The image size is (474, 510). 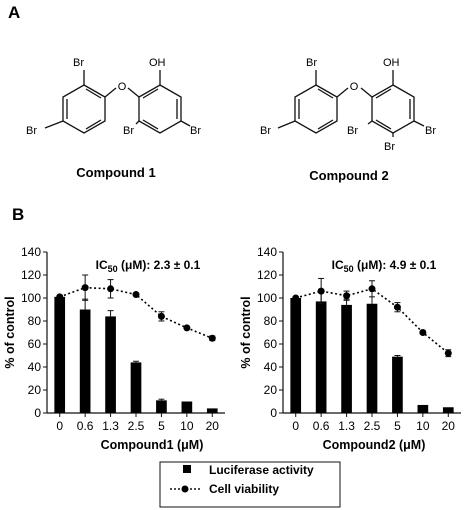 I want to click on compound1-atom-br-right: Br, so click(x=195, y=131).